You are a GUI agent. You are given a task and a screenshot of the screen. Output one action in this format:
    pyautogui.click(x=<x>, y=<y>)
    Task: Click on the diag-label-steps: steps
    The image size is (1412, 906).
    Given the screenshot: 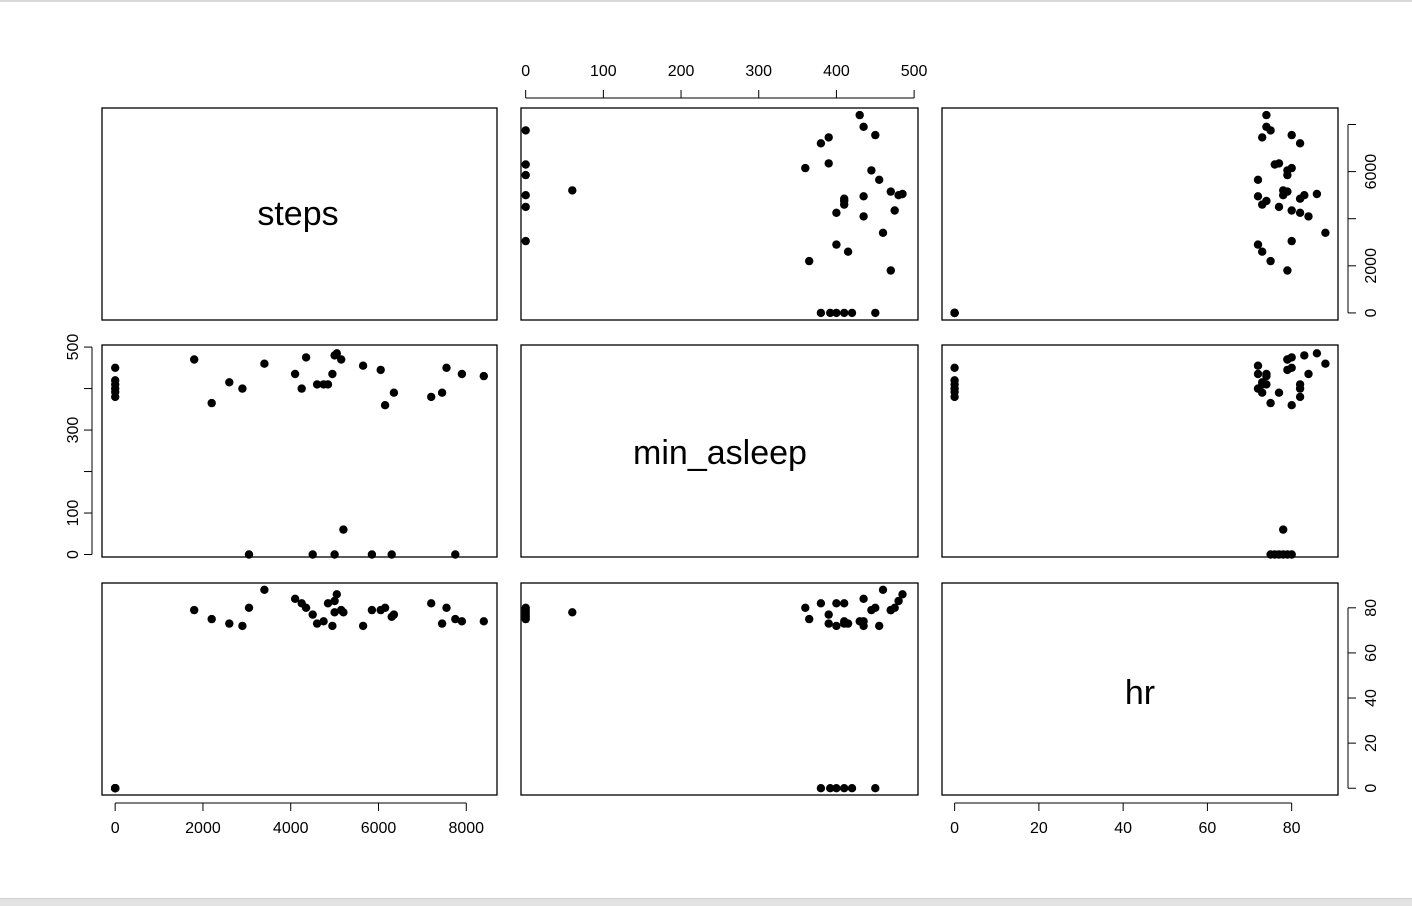 What is the action you would take?
    pyautogui.click(x=297, y=214)
    